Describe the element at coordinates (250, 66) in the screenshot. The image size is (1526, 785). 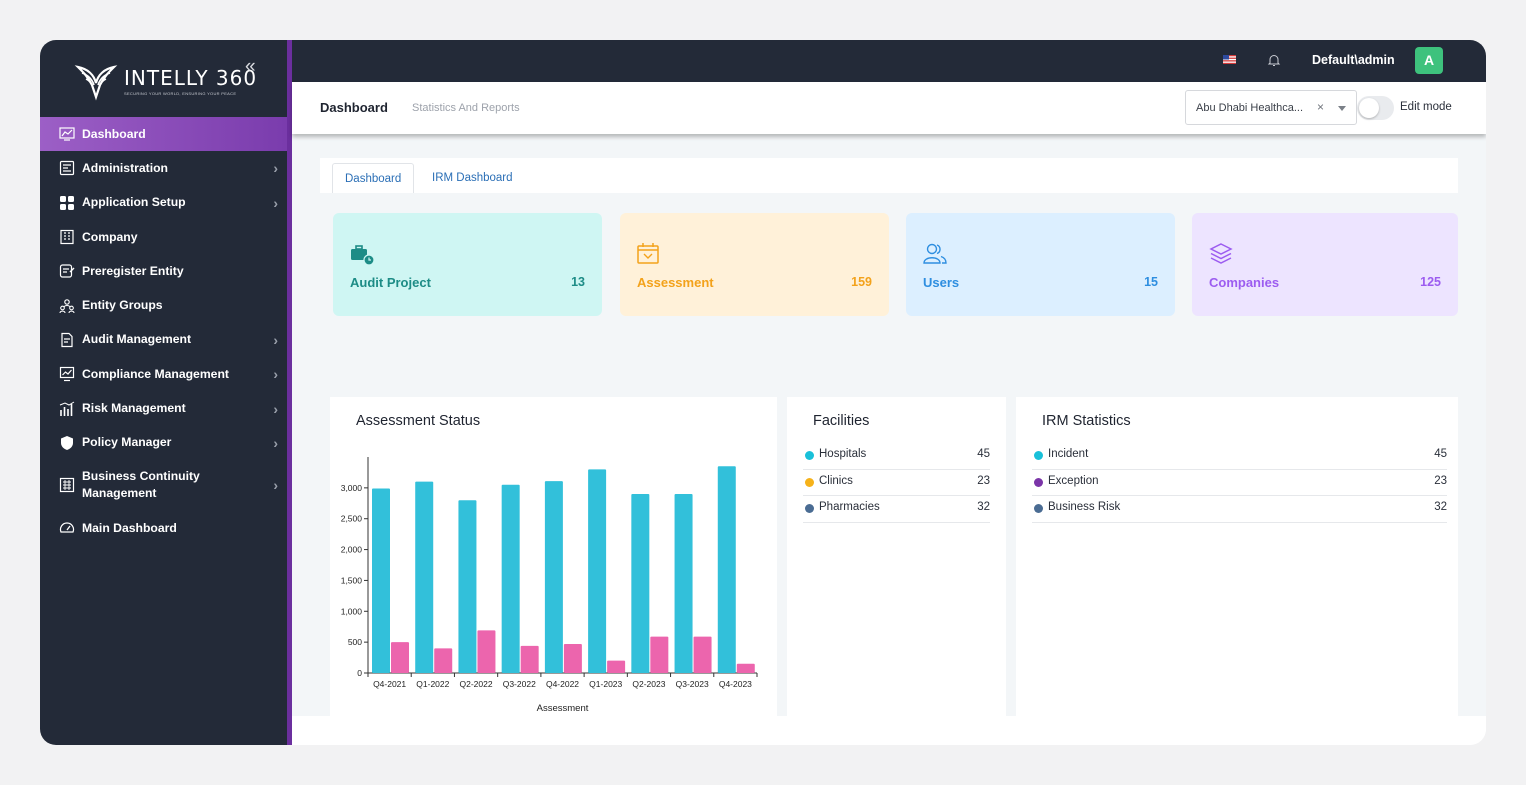
I see `collapse-sidebar-icon: «` at that location.